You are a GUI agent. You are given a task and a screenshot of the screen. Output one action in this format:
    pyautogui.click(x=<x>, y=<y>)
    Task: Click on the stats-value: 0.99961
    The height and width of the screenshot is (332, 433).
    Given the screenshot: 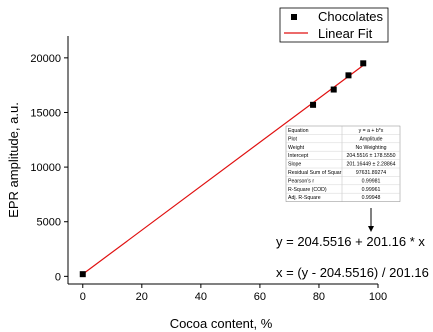 What is the action you would take?
    pyautogui.click(x=371, y=190)
    